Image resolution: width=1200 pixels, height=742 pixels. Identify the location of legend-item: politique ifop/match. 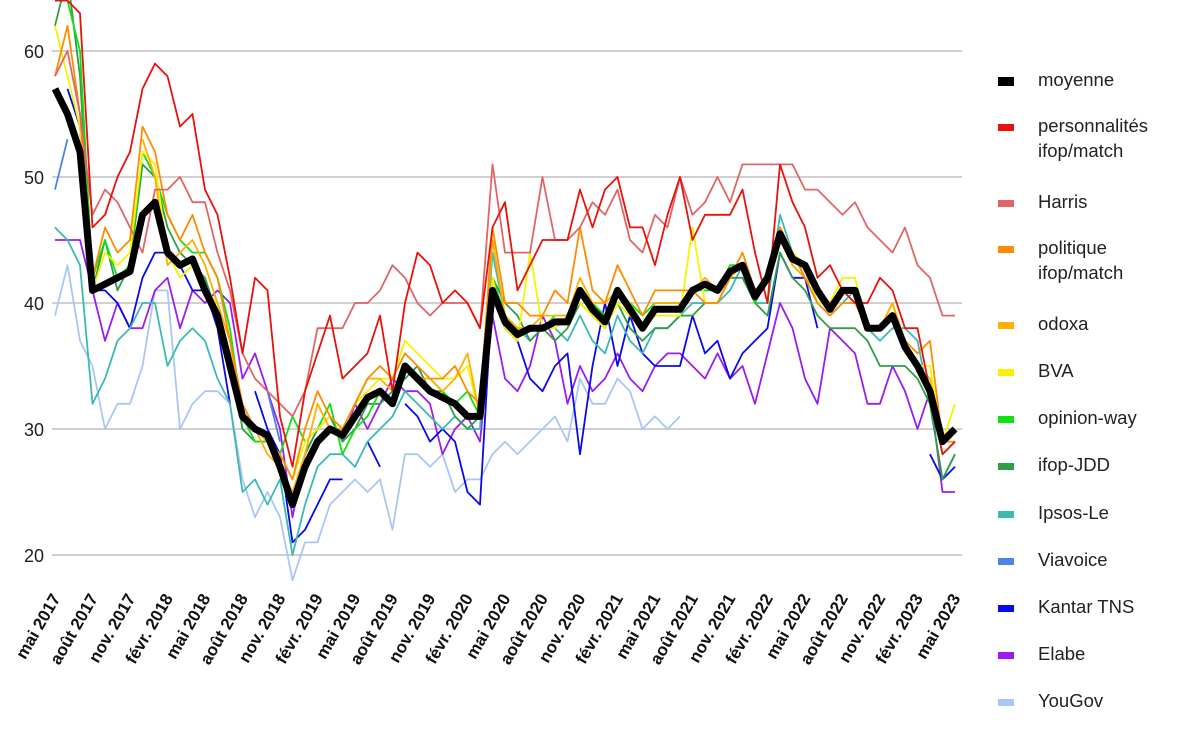
(1093, 261).